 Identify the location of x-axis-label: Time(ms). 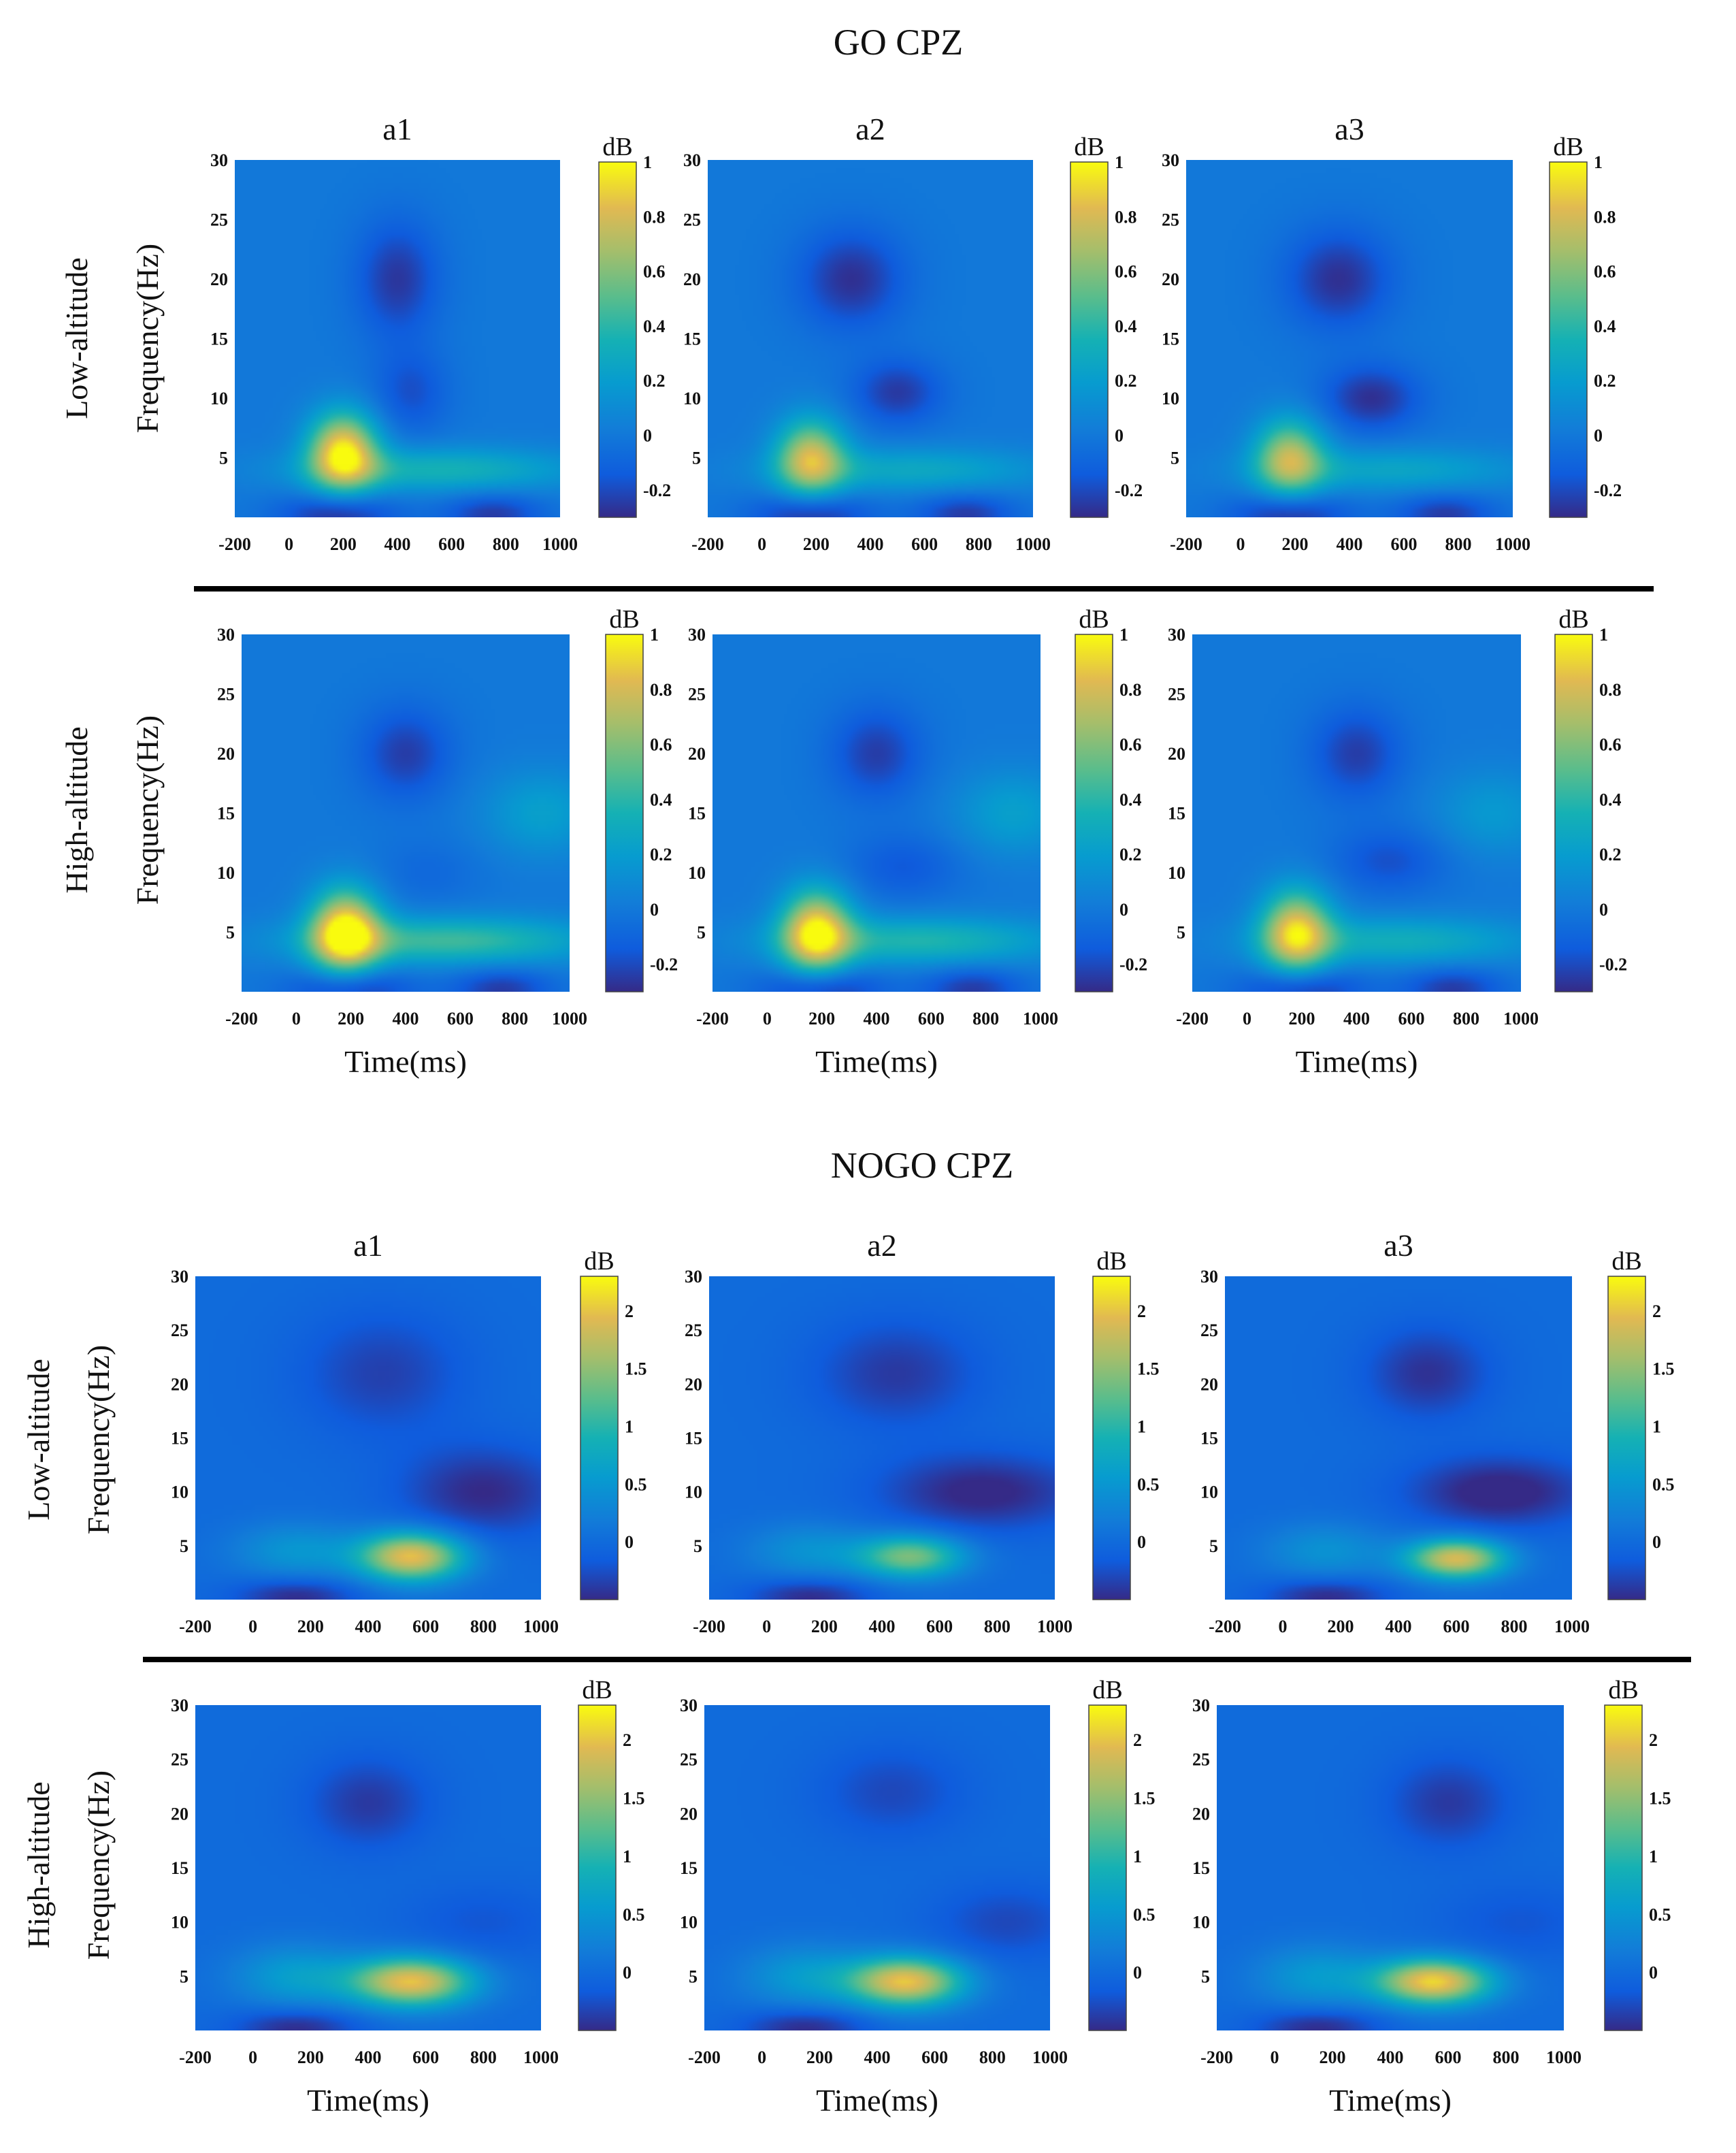
(368, 2100).